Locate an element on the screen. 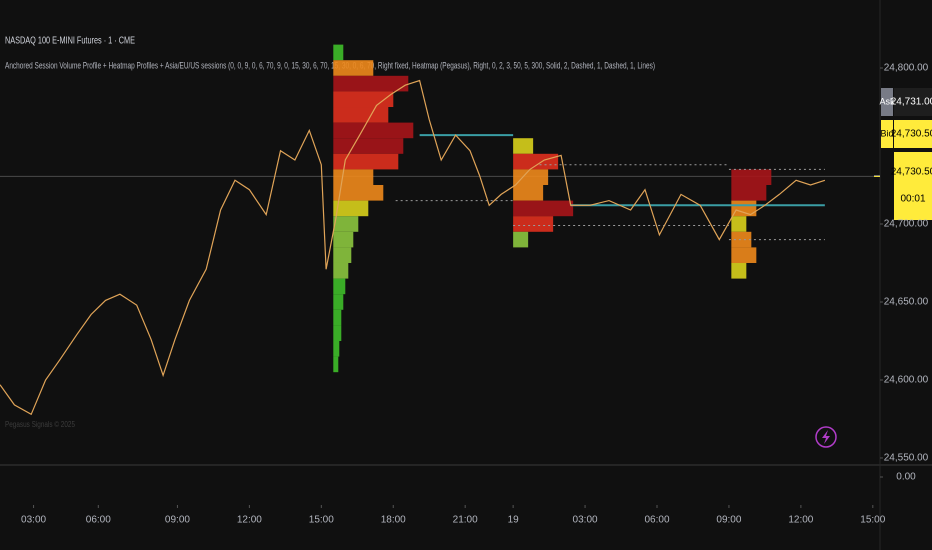 Image resolution: width=932 pixels, height=550 pixels. x-tick-label: 18:00 is located at coordinates (393, 520).